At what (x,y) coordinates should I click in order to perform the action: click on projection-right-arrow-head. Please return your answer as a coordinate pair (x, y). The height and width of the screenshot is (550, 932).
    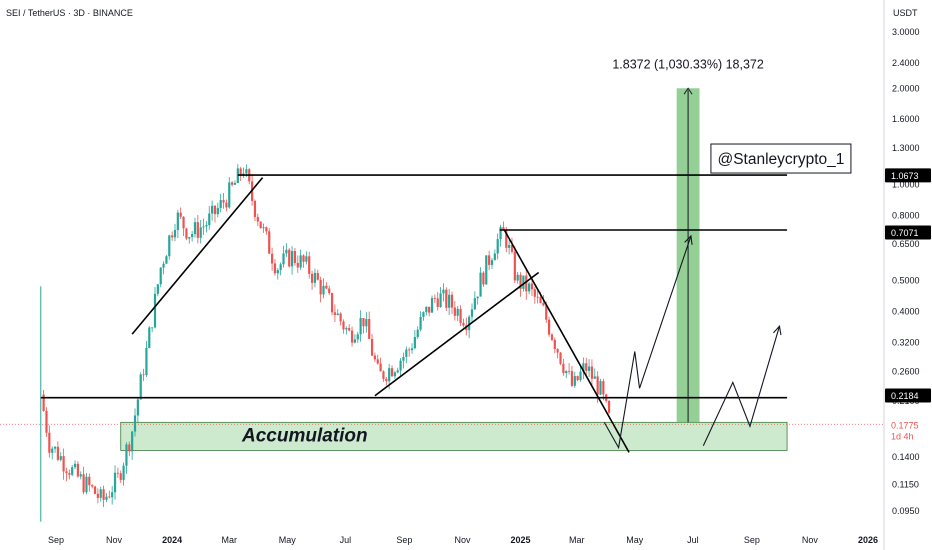
    Looking at the image, I should click on (777, 330).